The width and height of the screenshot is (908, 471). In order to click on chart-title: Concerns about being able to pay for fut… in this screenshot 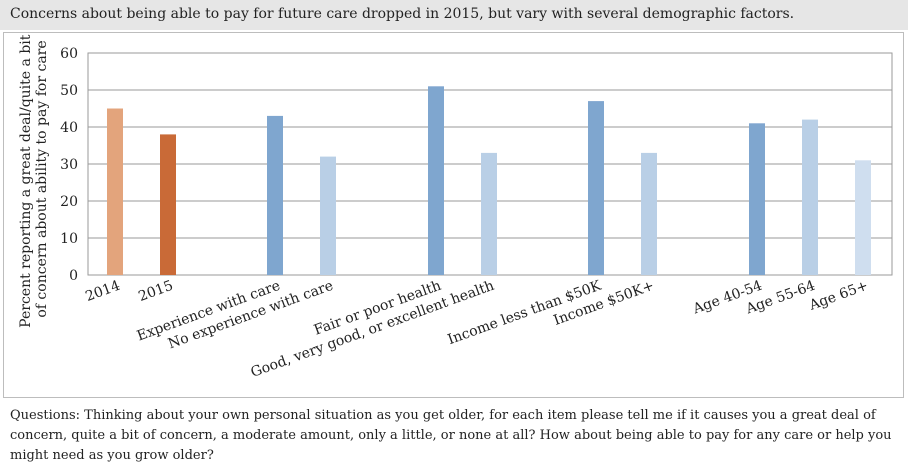, I will do `click(454, 15)`.